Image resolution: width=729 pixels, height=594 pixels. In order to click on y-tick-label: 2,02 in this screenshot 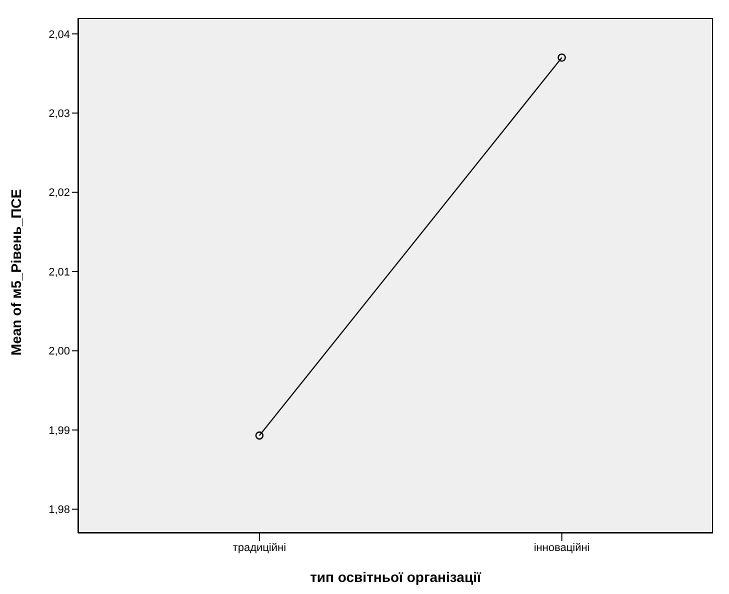, I will do `click(59, 193)`.